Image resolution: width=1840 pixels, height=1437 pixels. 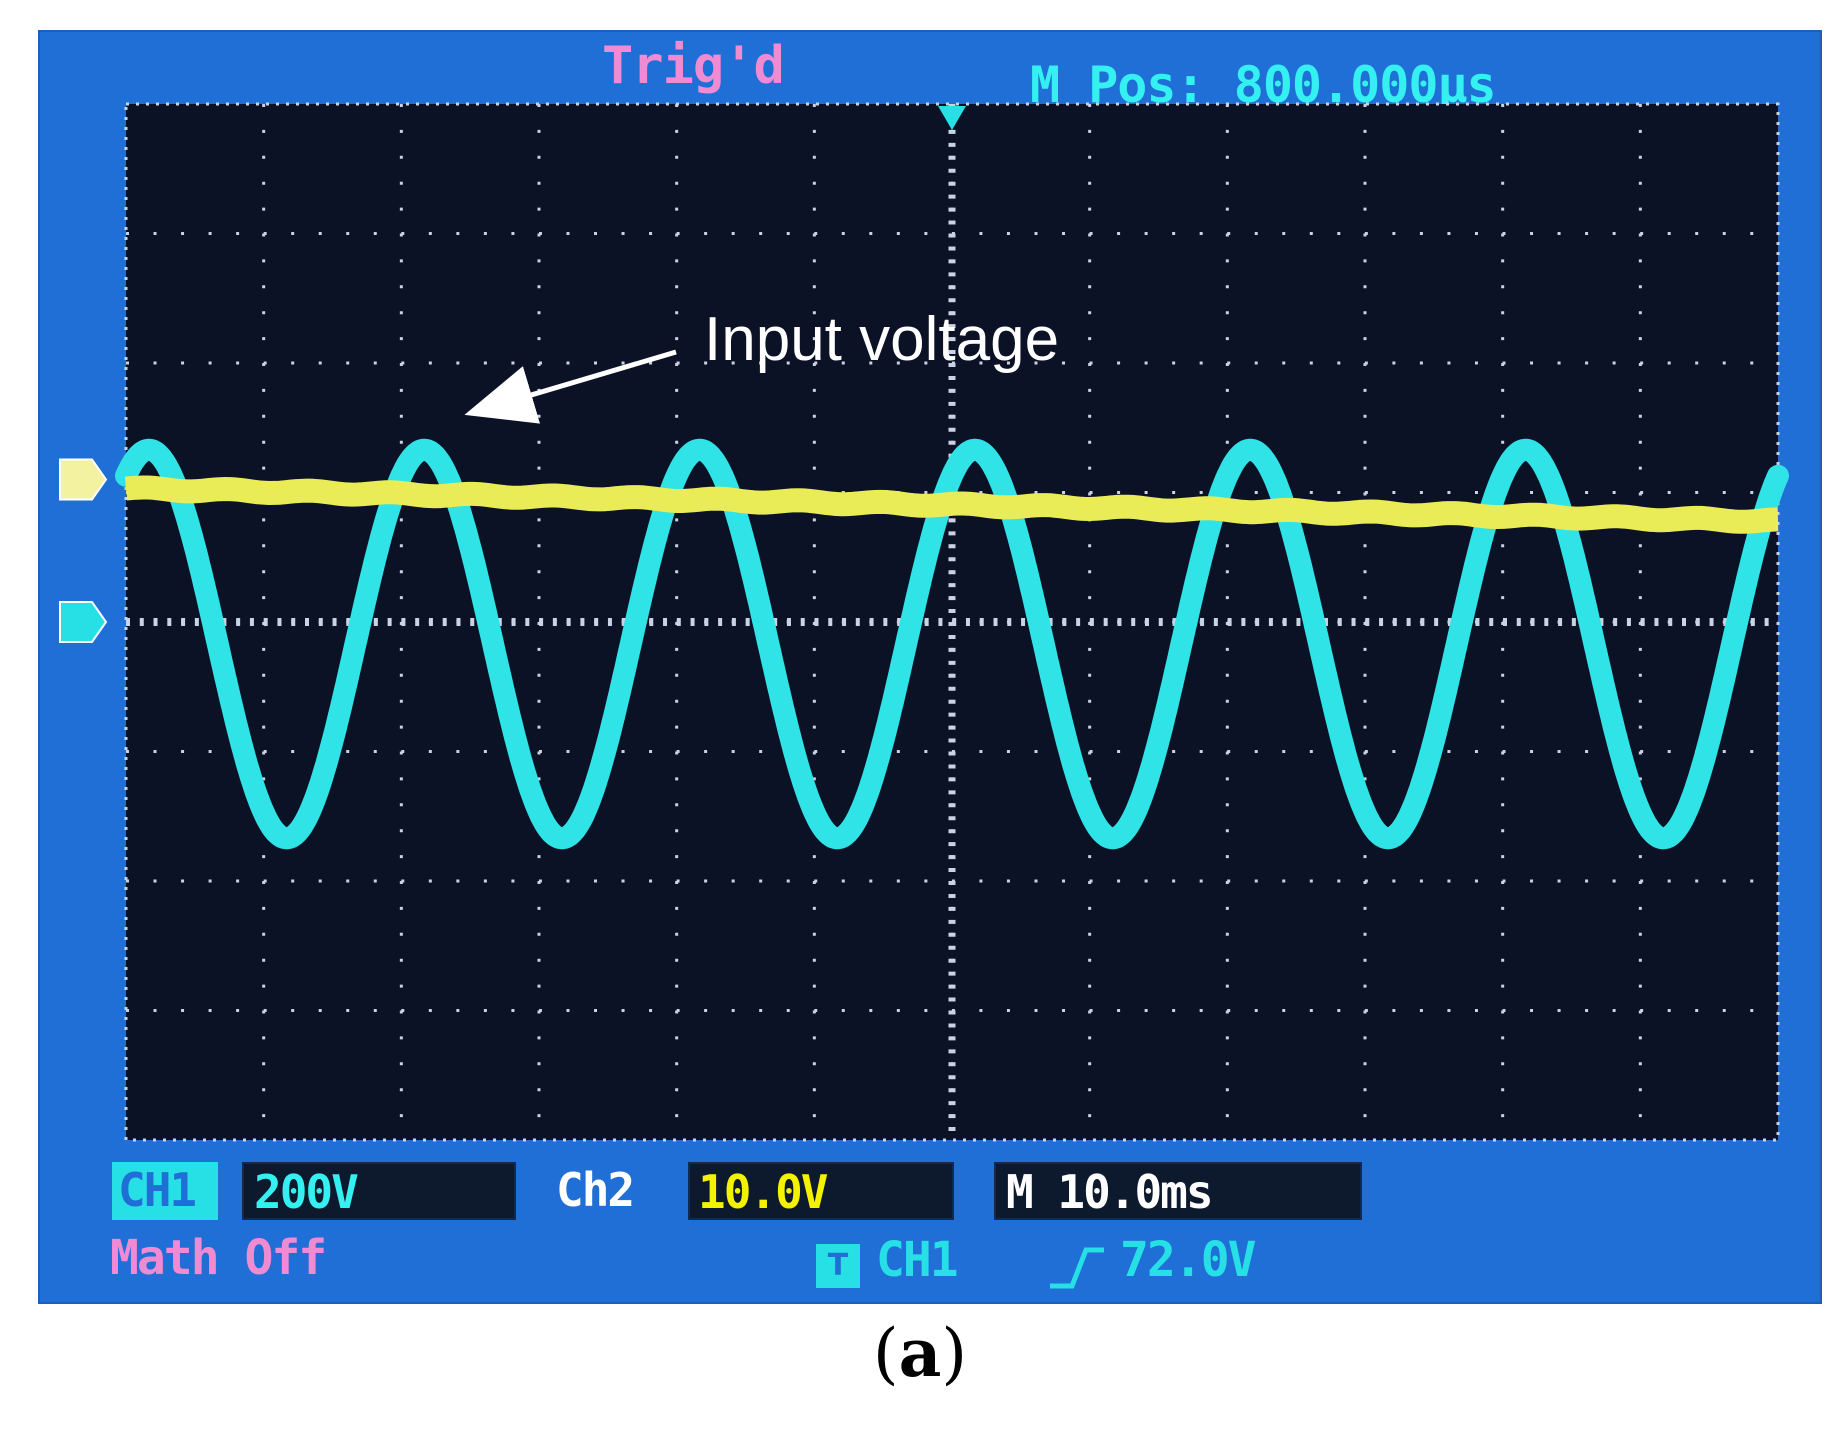 I want to click on caption-letter: a, so click(x=920, y=1353).